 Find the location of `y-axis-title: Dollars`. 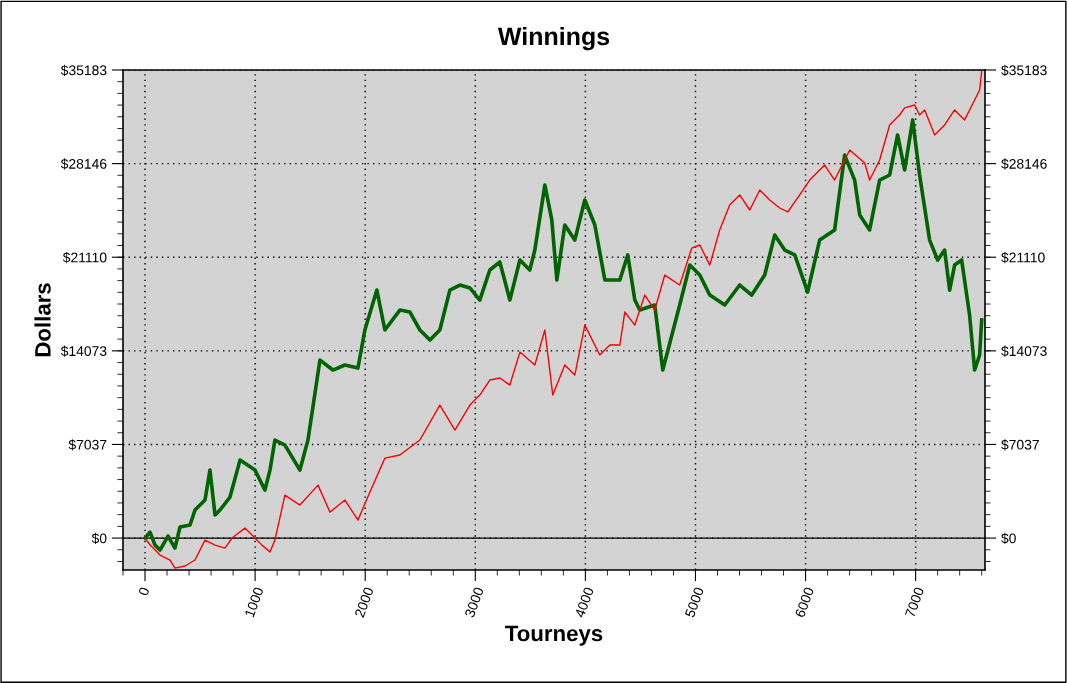

y-axis-title: Dollars is located at coordinates (42, 320).